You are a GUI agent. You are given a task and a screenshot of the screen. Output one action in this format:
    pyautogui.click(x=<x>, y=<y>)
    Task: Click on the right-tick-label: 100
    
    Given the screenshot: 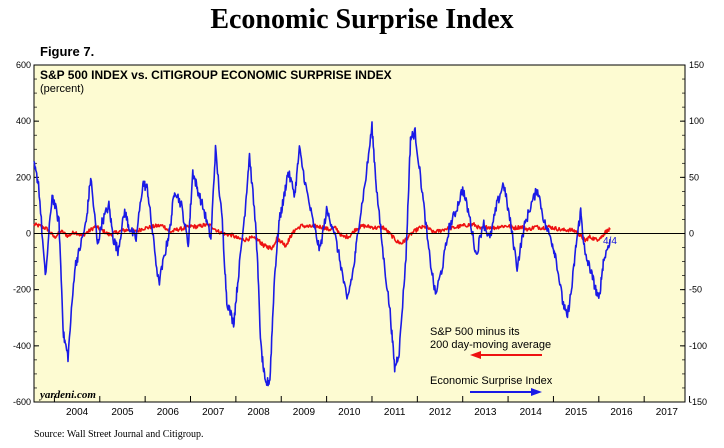 What is the action you would take?
    pyautogui.click(x=696, y=121)
    